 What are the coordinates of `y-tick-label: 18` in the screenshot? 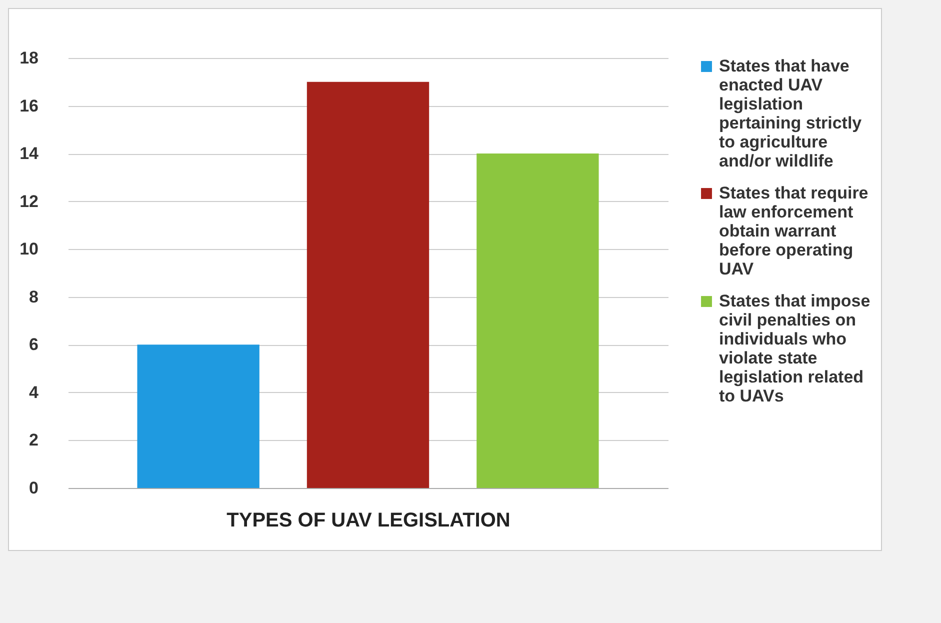 It's located at (29, 58).